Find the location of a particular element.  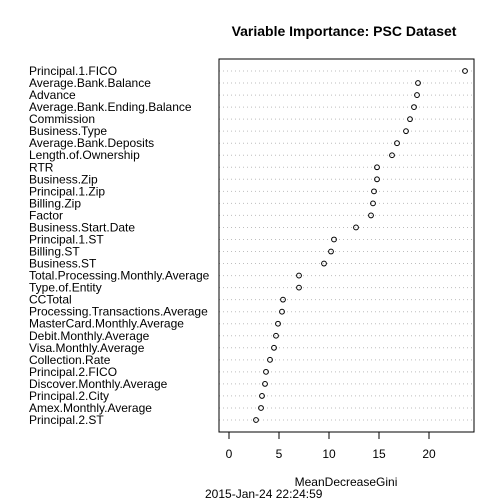

variable-label: Principal.1.FICO is located at coordinates (73, 71).